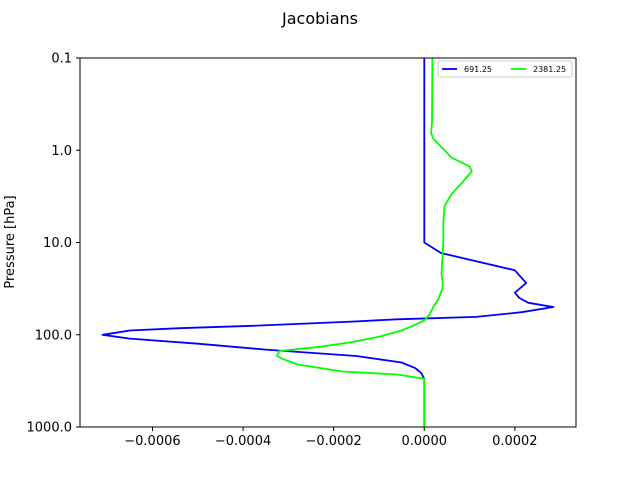 The width and height of the screenshot is (640, 480). Describe the element at coordinates (10, 241) in the screenshot. I see `y-axis-label: Pressure [hPa]` at that location.